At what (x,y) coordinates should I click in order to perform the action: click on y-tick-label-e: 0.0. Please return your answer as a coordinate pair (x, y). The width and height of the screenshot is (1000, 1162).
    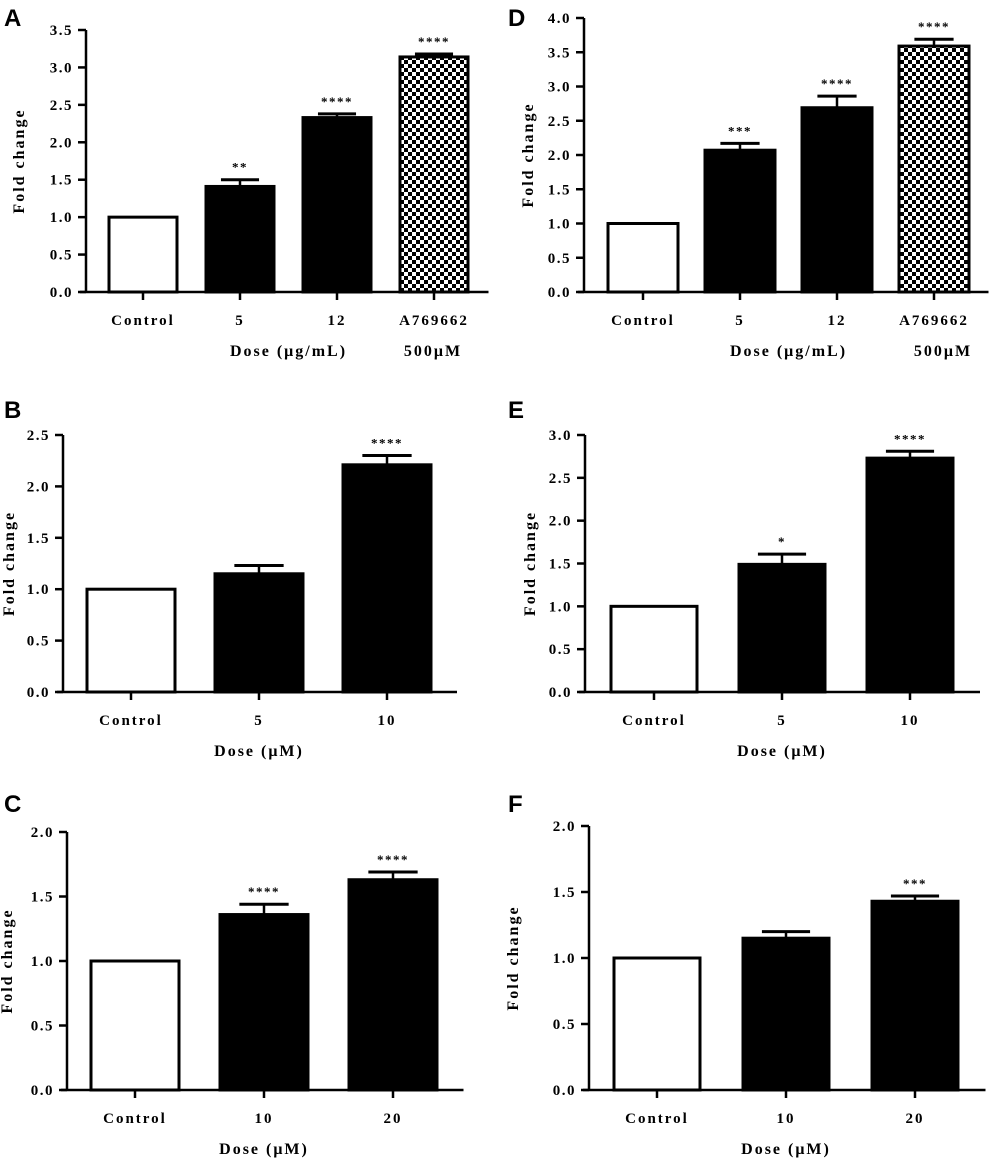
    Looking at the image, I should click on (560, 693).